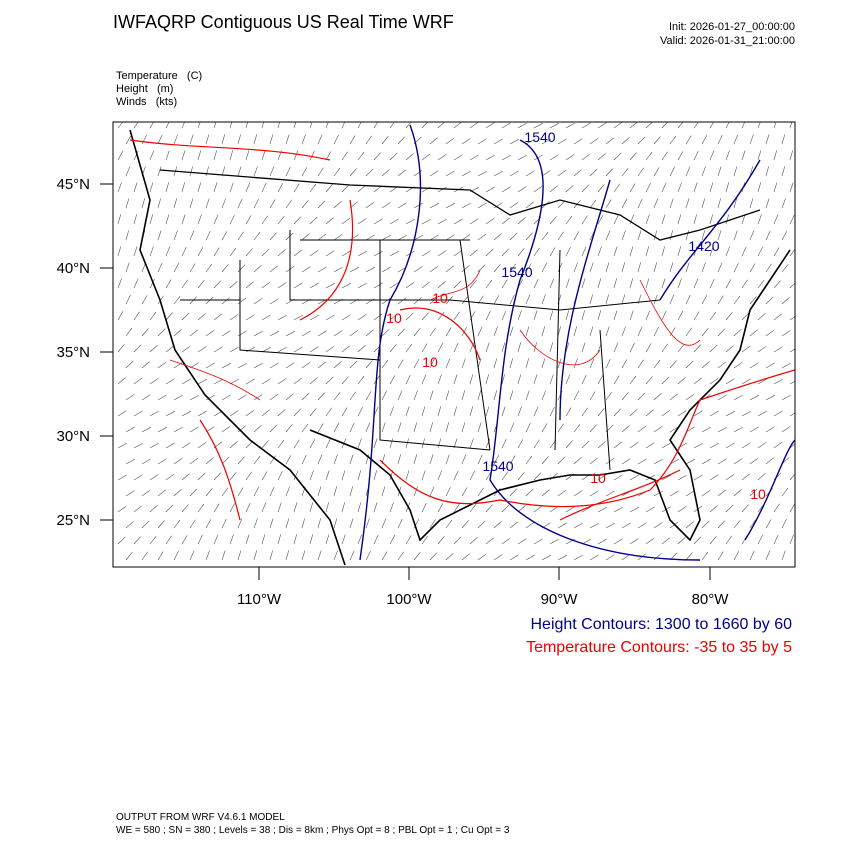 The image size is (850, 850). Describe the element at coordinates (73, 268) in the screenshot. I see `lat-label: 40°N` at that location.